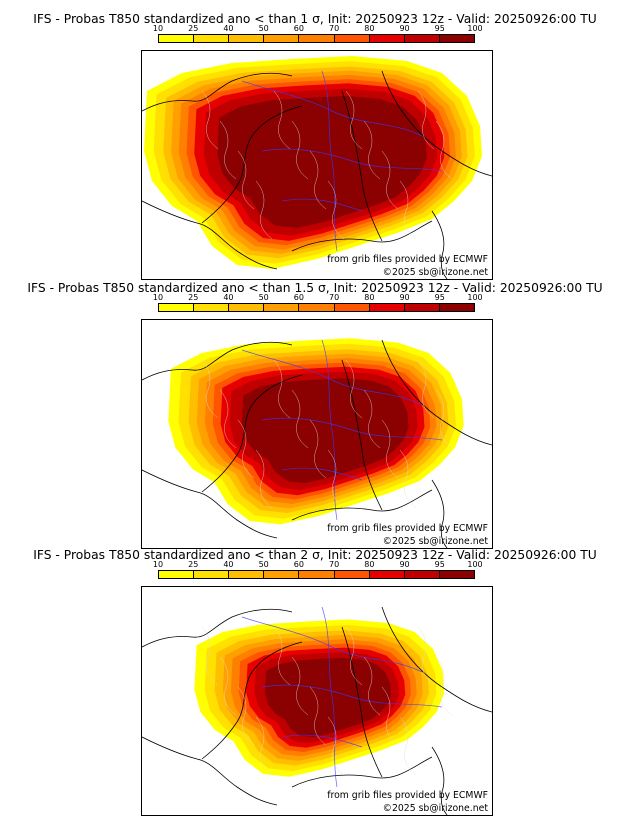 The height and width of the screenshot is (828, 630). What do you see at coordinates (298, 28) in the screenshot?
I see `colorbar-tick-label: 60` at bounding box center [298, 28].